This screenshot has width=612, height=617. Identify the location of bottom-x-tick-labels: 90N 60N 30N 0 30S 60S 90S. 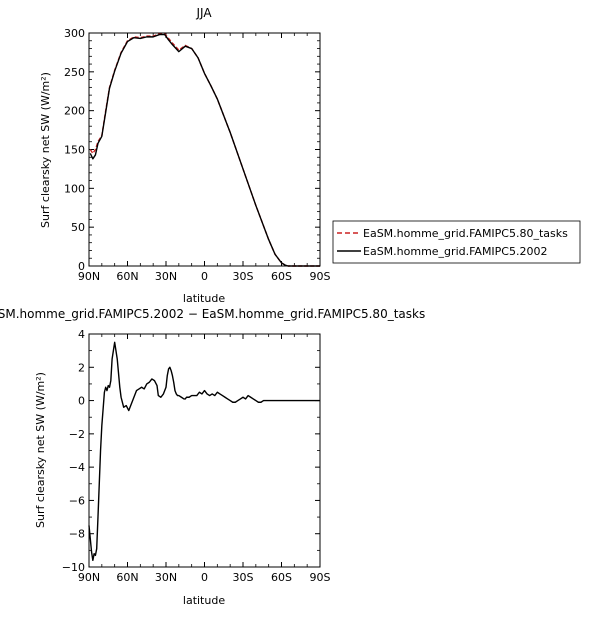
(204, 577).